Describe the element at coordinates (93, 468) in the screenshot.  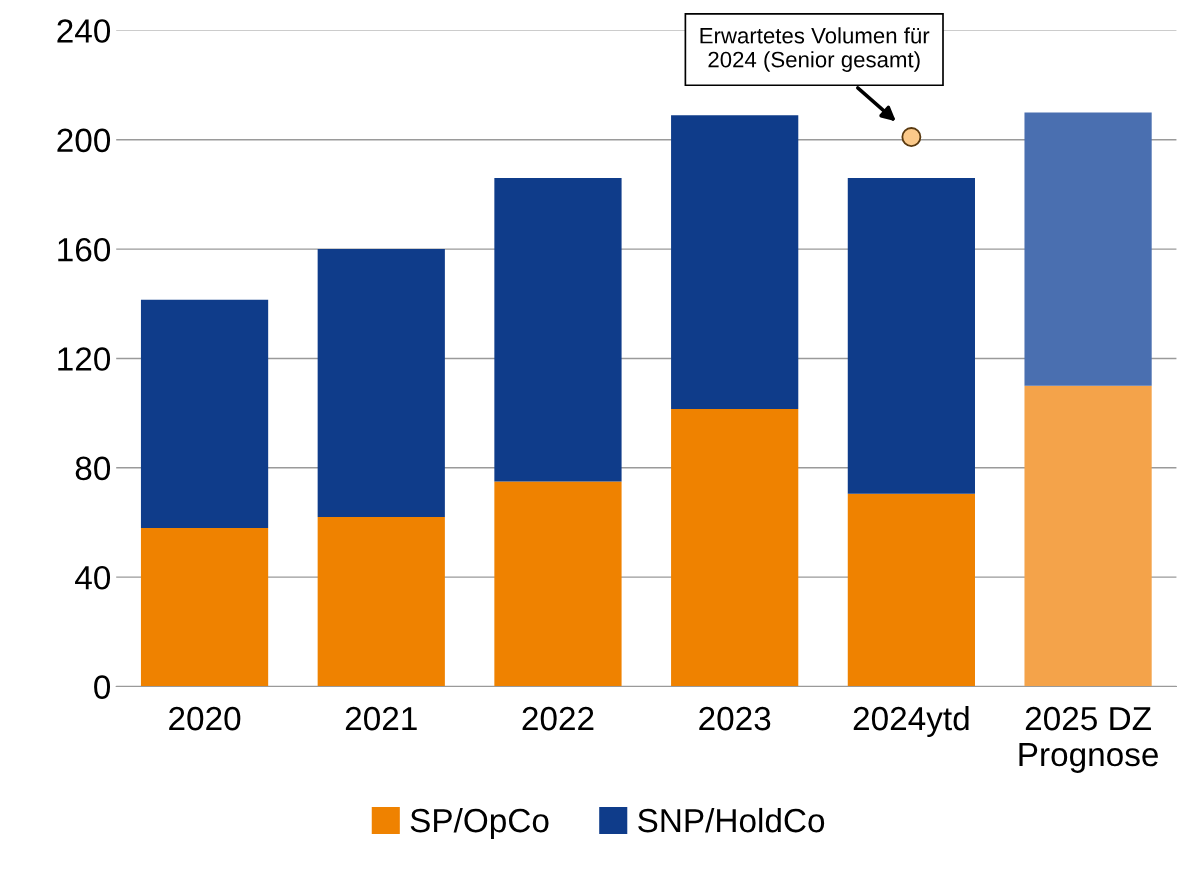
I see `y-tick-label: 80` at that location.